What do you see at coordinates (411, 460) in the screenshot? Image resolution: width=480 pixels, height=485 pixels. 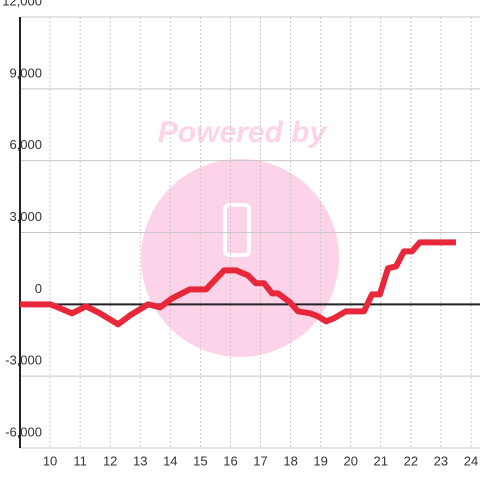 I see `x-tick-label: 22` at bounding box center [411, 460].